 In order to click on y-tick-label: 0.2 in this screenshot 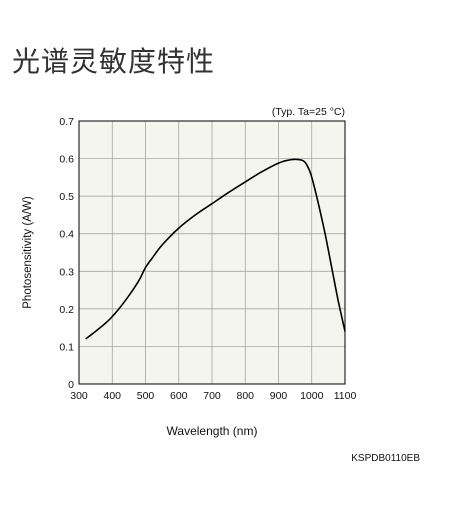, I will do `click(66, 310)`.